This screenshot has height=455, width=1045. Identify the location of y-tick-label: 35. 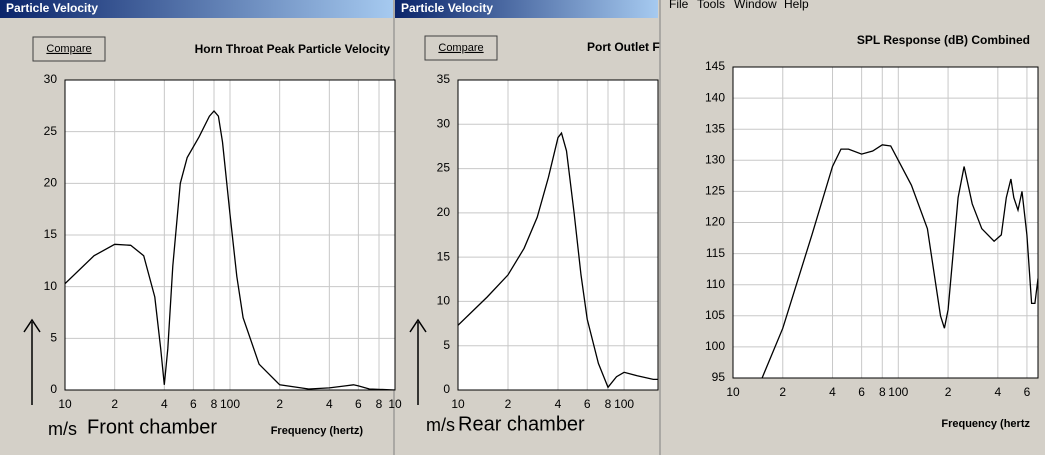
(444, 79).